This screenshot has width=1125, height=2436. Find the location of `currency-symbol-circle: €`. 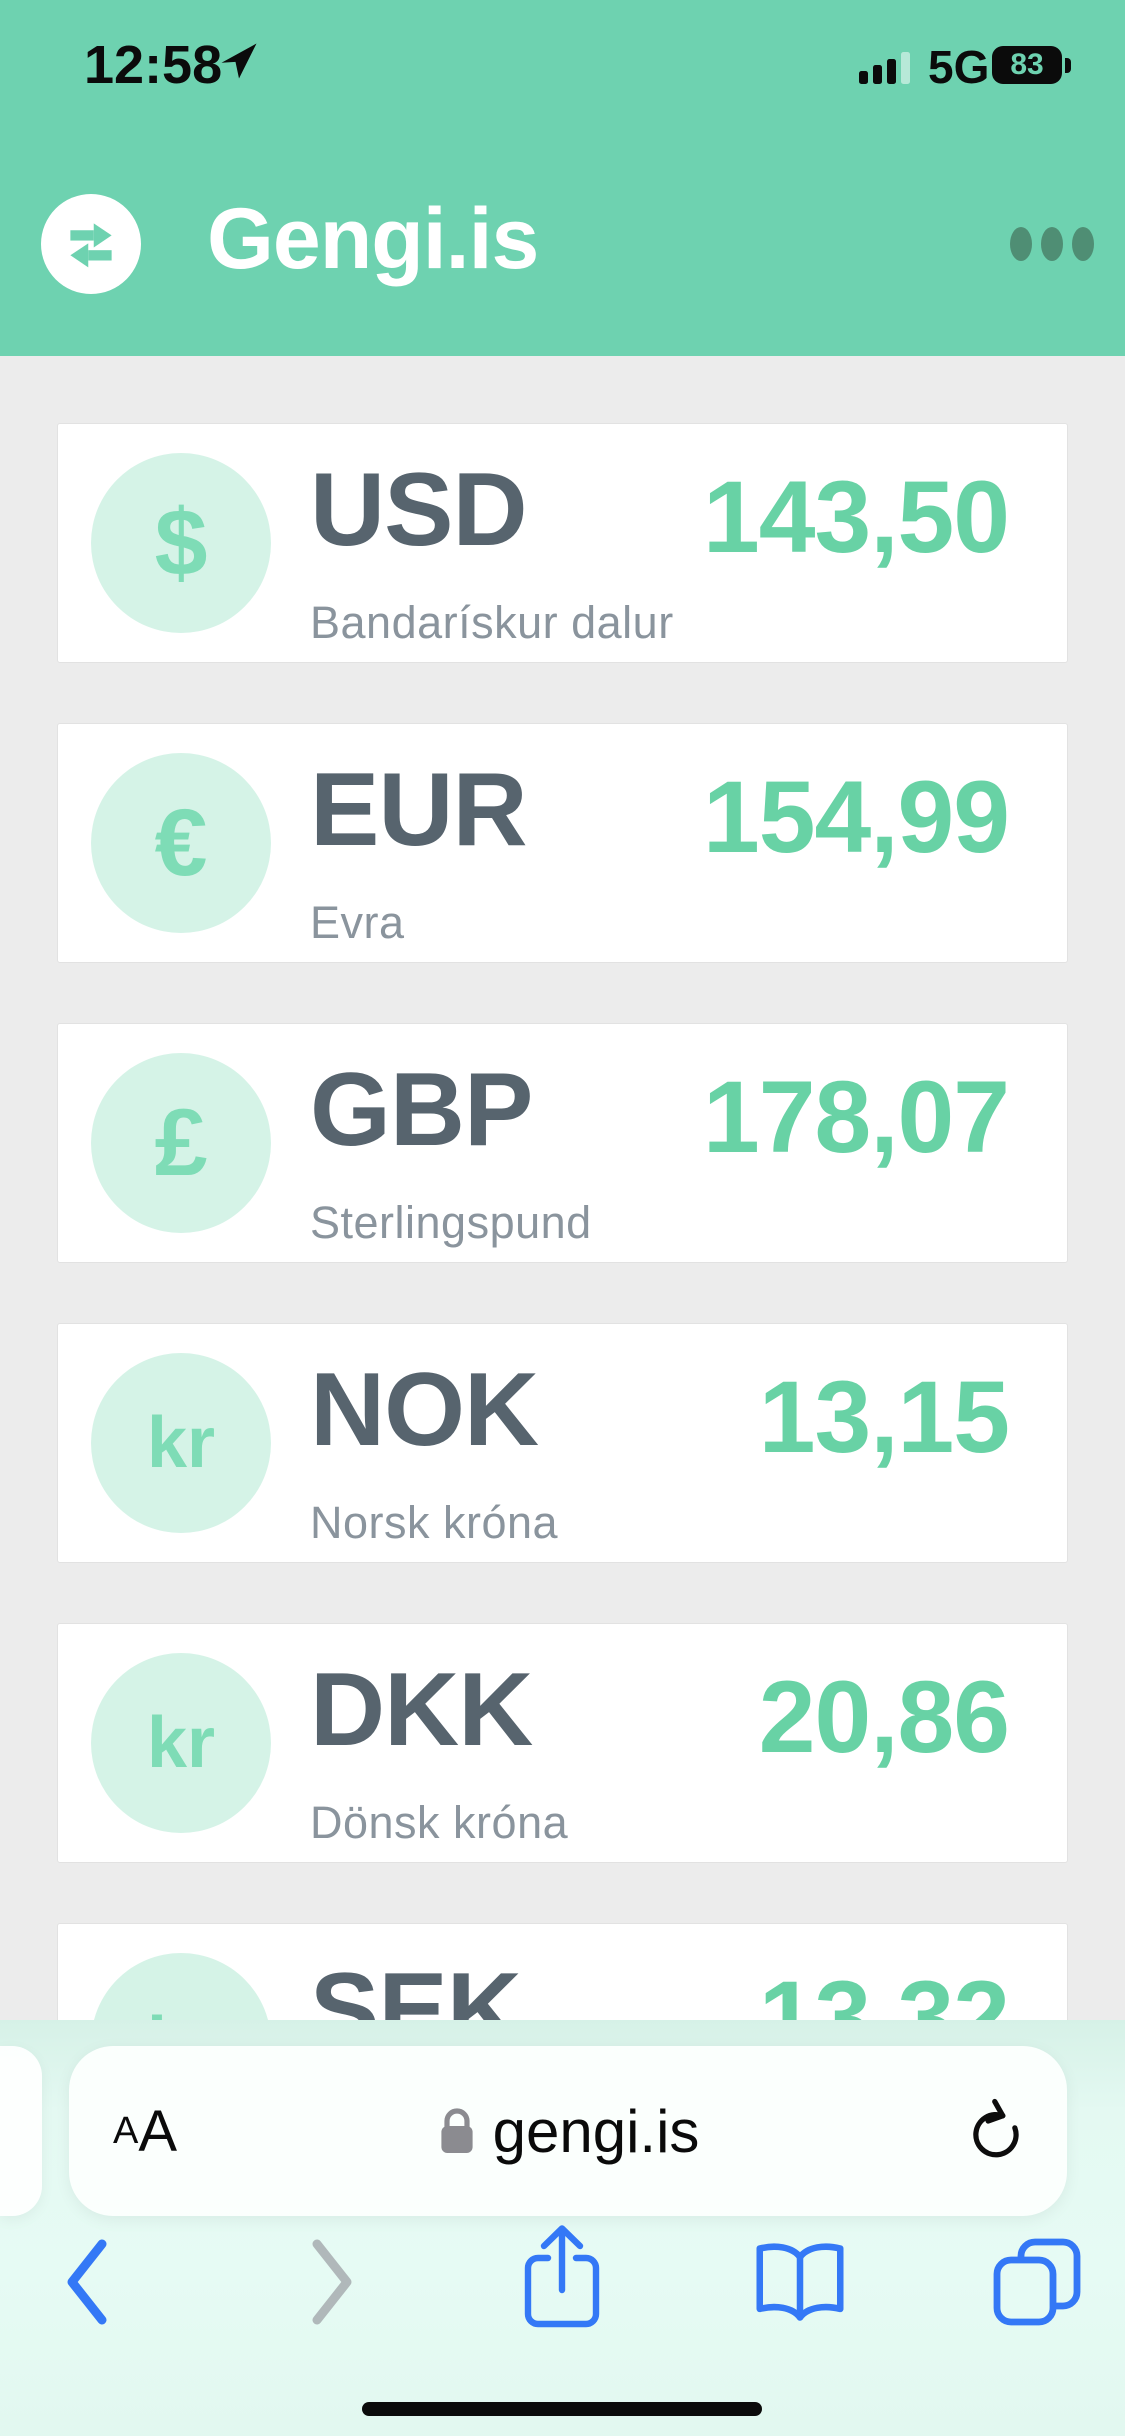

currency-symbol-circle: € is located at coordinates (181, 843).